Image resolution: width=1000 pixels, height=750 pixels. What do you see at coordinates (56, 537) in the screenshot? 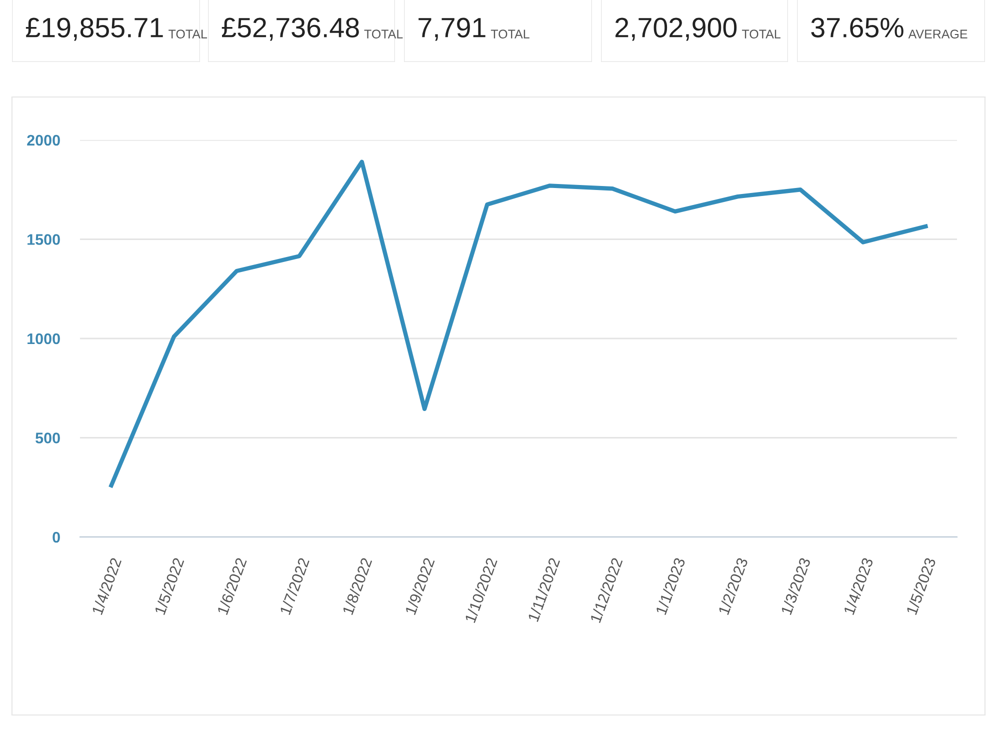
I see `y-tick-label: 0` at bounding box center [56, 537].